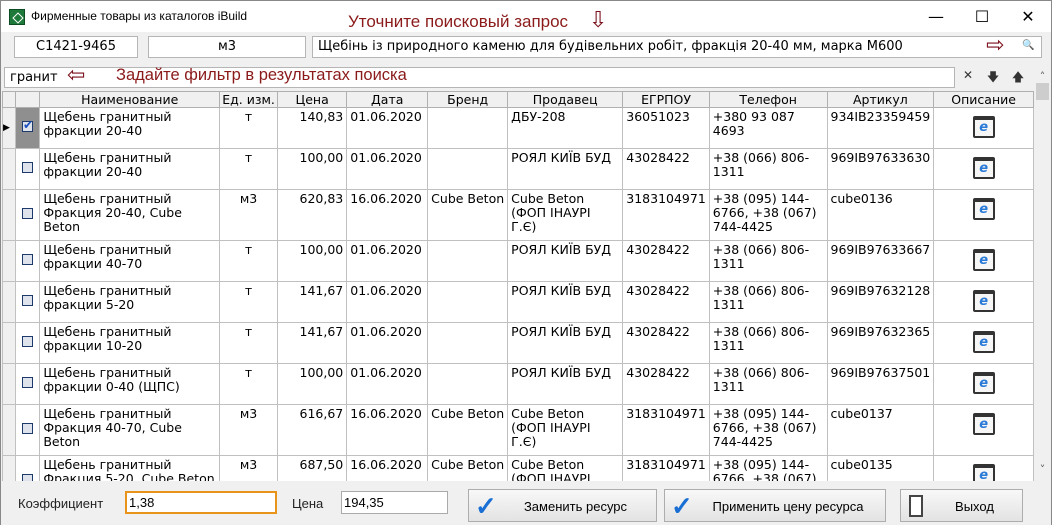 The width and height of the screenshot is (1052, 525). What do you see at coordinates (775, 505) in the screenshot?
I see `apply-price-button: ✓ Применить цену ресурса` at bounding box center [775, 505].